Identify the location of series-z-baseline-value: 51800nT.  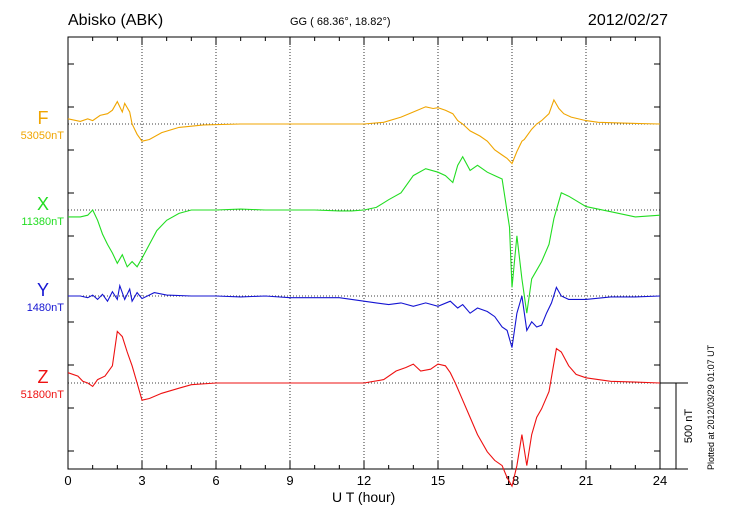
(42, 395).